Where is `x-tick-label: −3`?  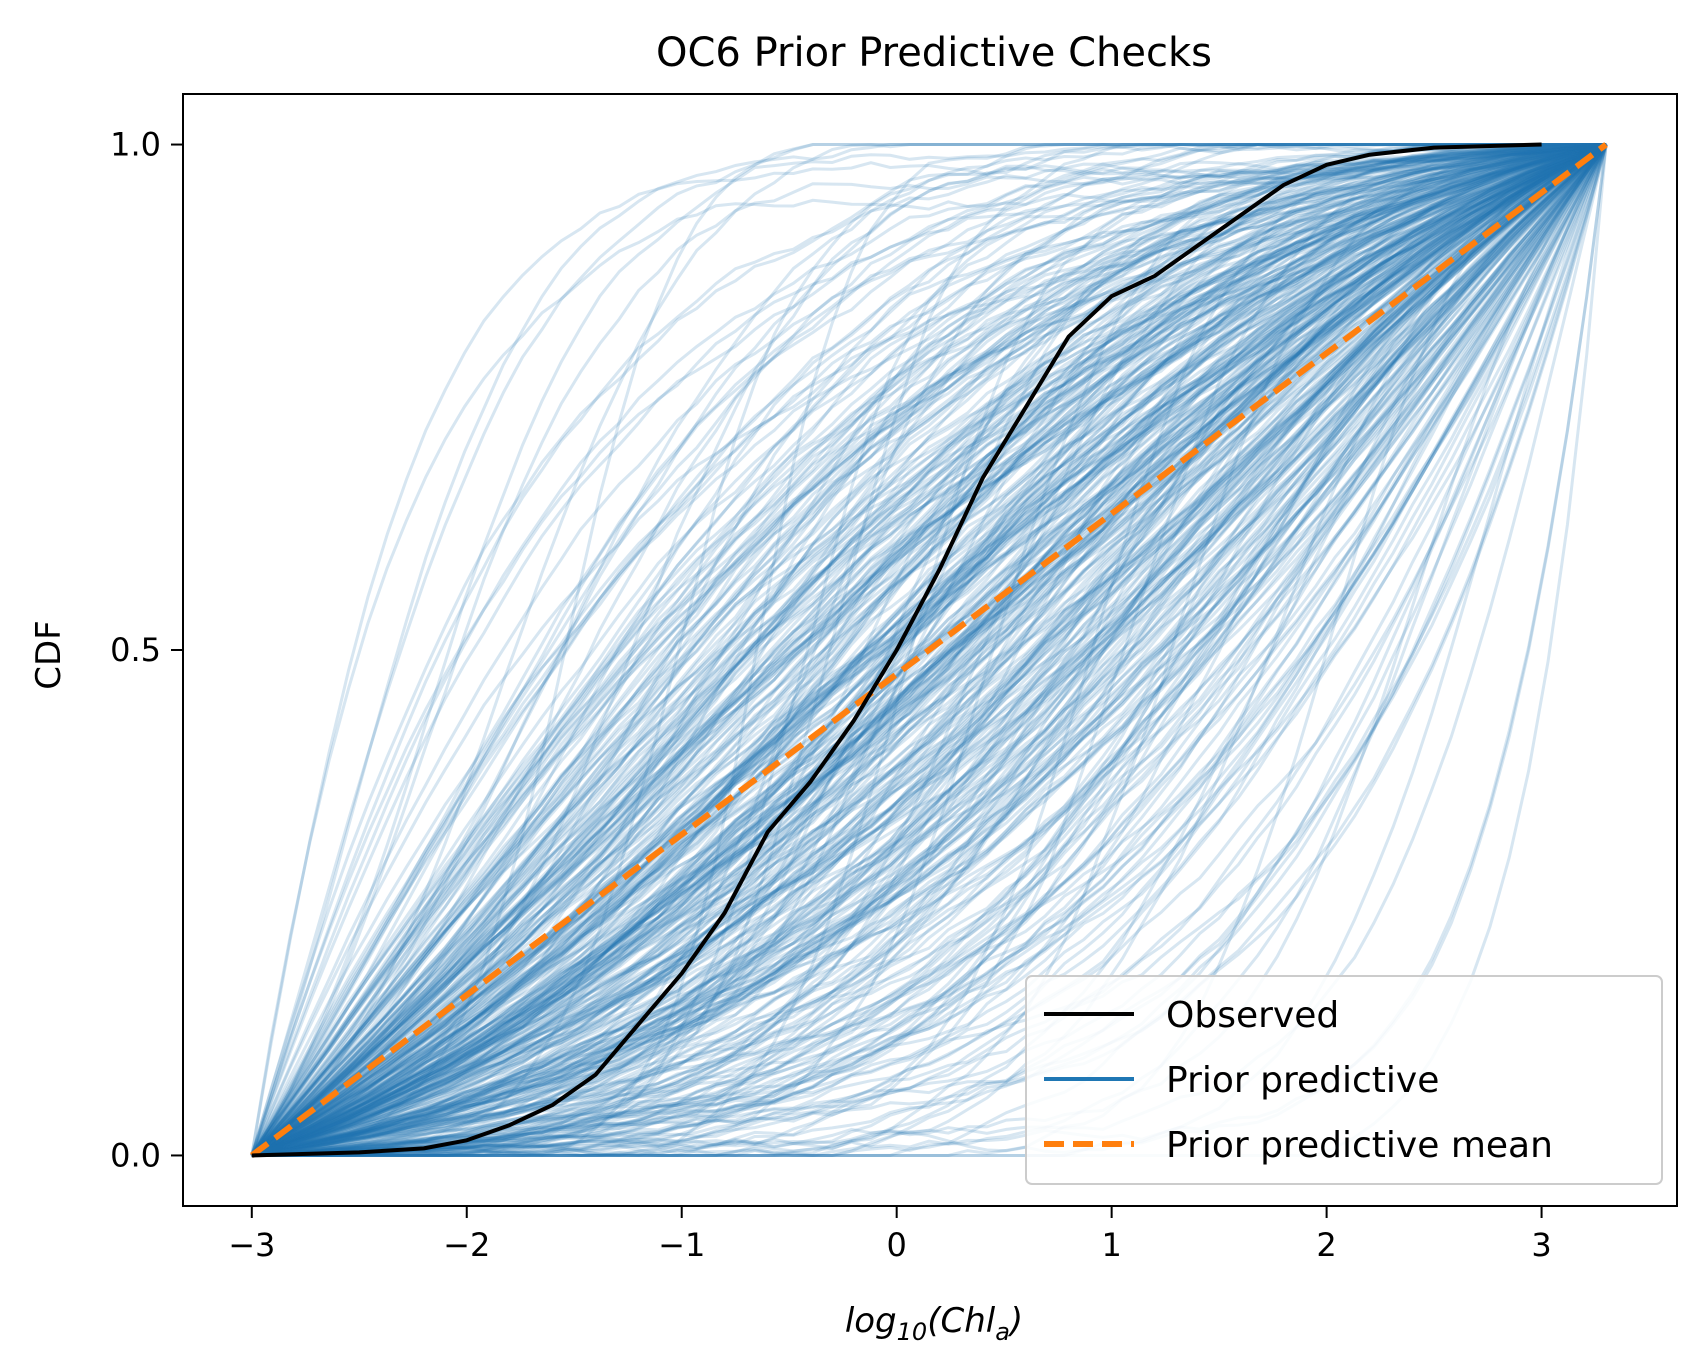 x-tick-label: −3 is located at coordinates (251, 1245).